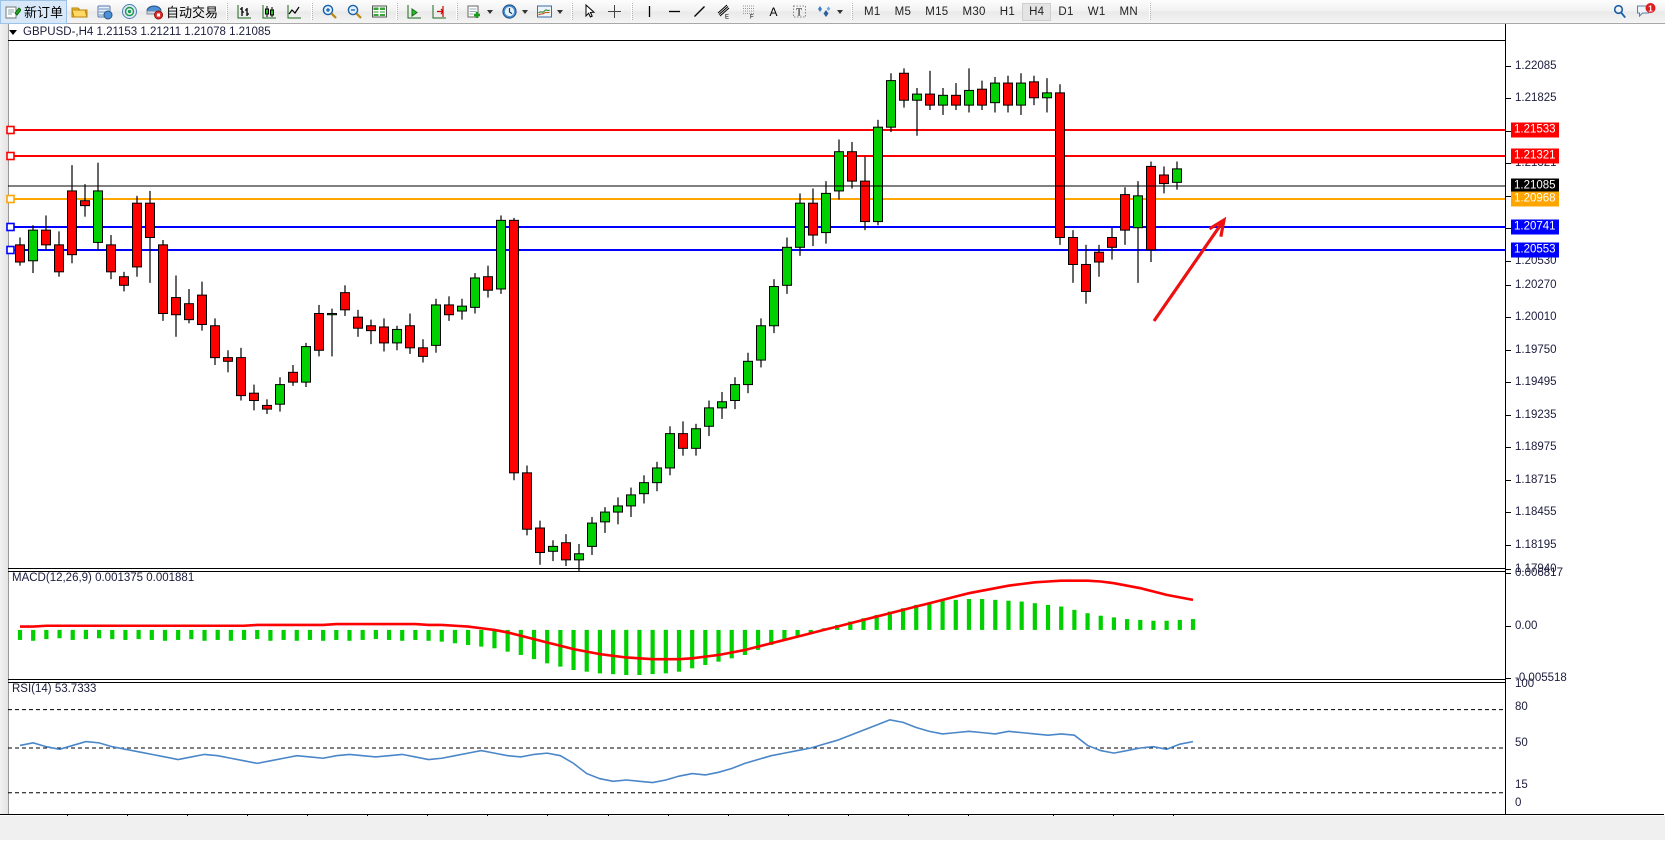 The width and height of the screenshot is (1665, 841). Describe the element at coordinates (699, 12) in the screenshot. I see `trendline-tool-button` at that location.